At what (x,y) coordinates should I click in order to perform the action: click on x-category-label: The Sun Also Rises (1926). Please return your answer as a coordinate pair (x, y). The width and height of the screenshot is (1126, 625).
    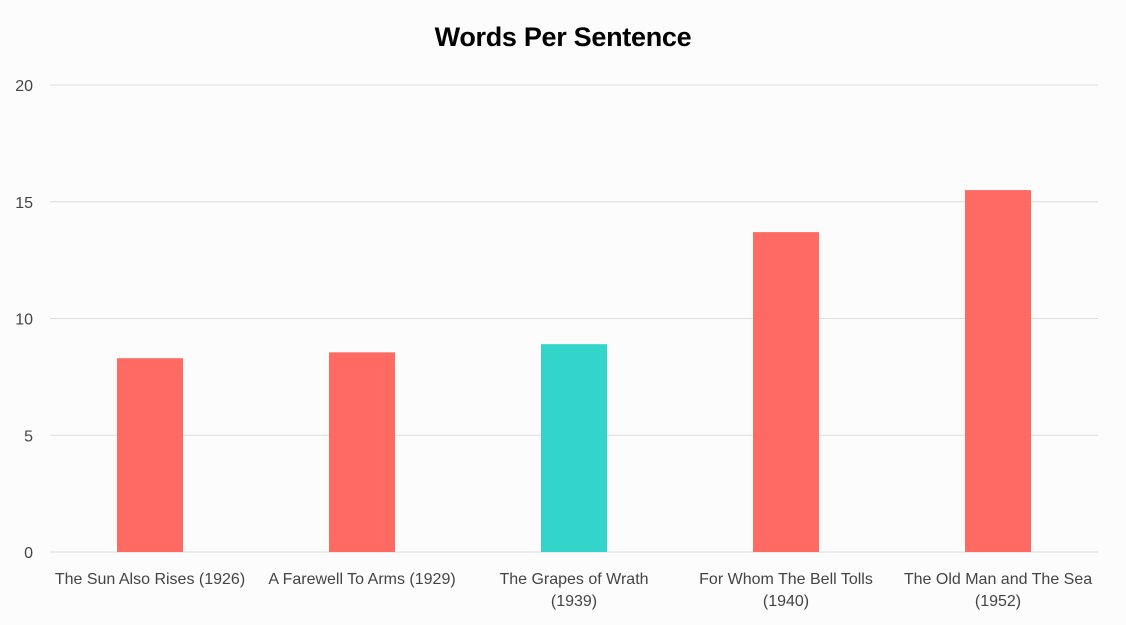
    Looking at the image, I should click on (150, 579).